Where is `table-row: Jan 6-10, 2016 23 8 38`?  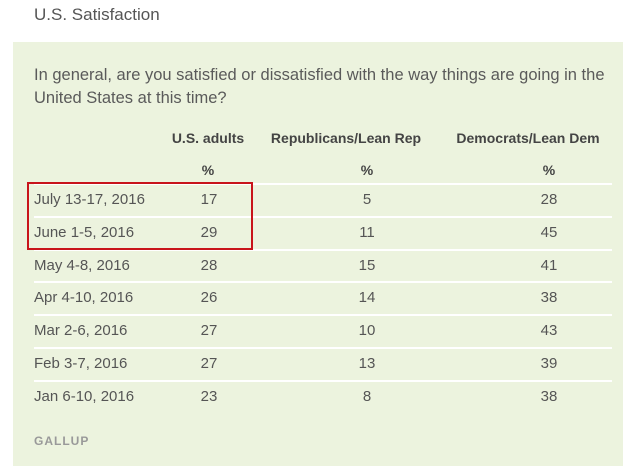
table-row: Jan 6-10, 2016 23 8 38 is located at coordinates (323, 397).